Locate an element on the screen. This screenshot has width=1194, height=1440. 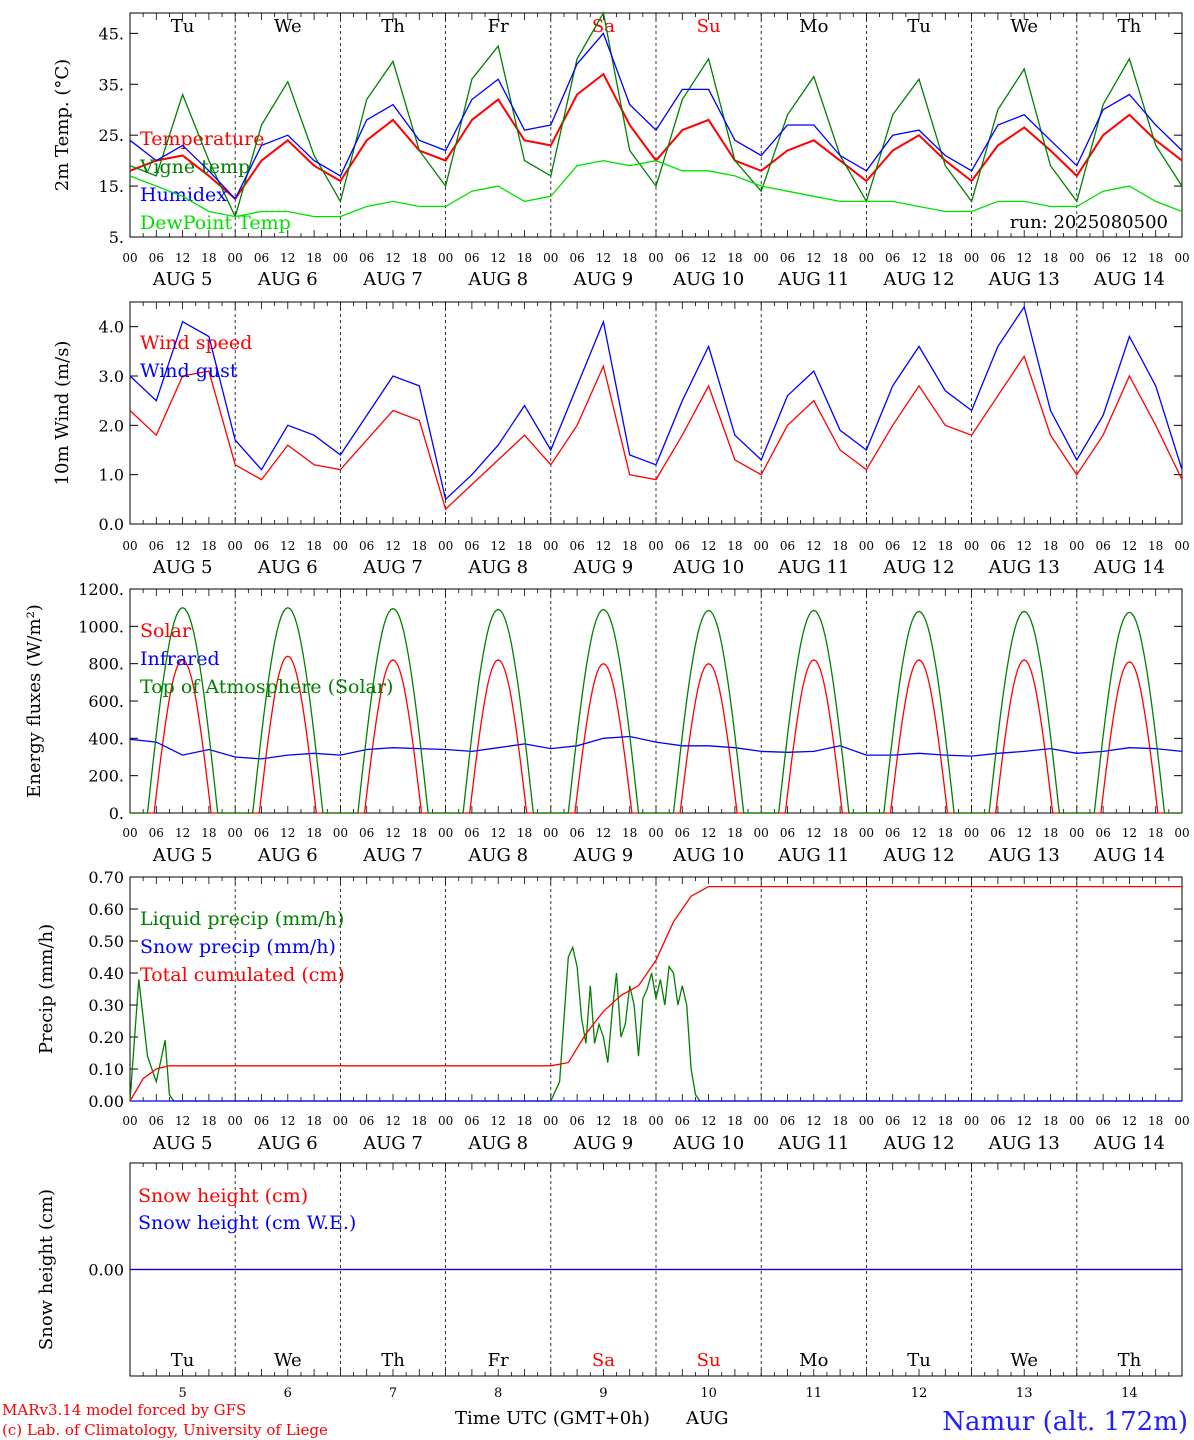
date-label: AUG 11 is located at coordinates (813, 279).